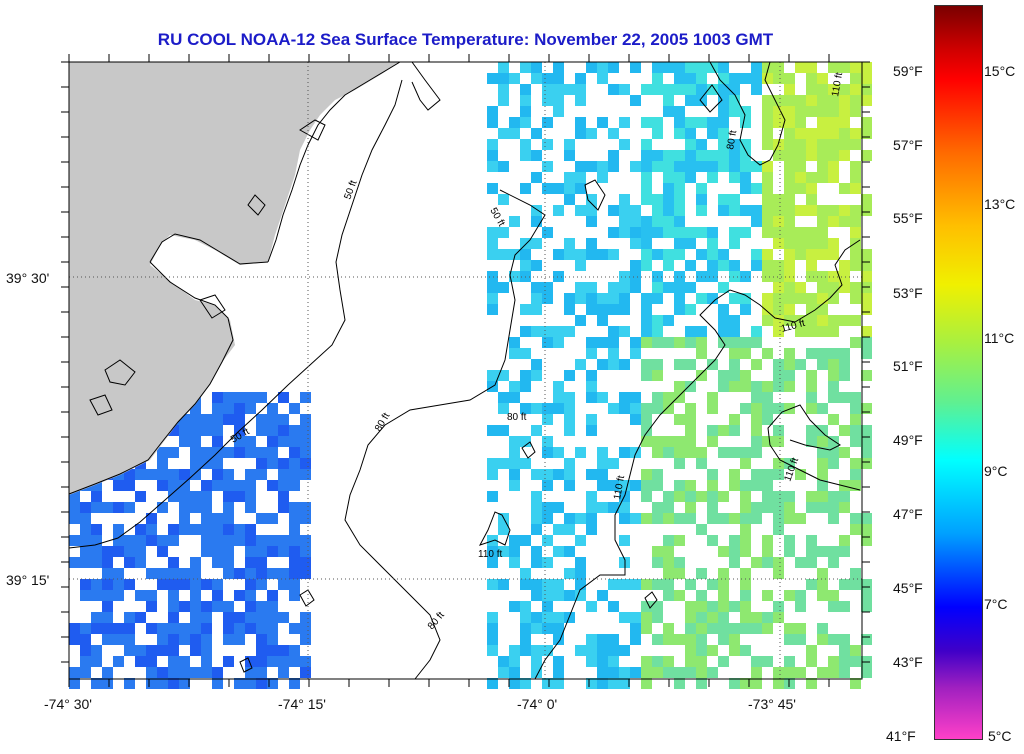 This screenshot has height=754, width=1024. What do you see at coordinates (999, 338) in the screenshot?
I see `celsius-label: 11°C` at bounding box center [999, 338].